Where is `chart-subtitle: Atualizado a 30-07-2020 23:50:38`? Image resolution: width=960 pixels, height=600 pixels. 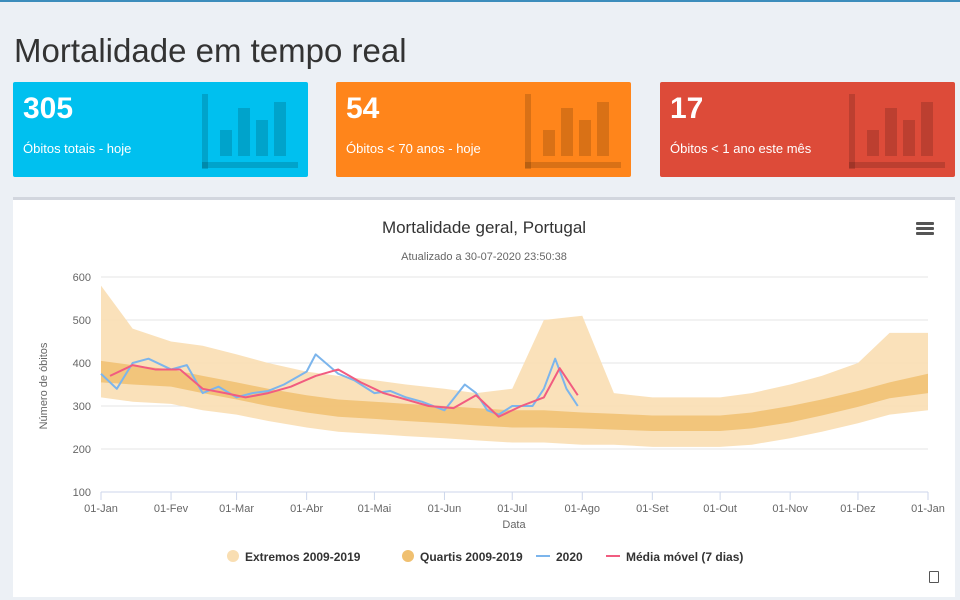 chart-subtitle: Atualizado a 30-07-2020 23:50:38 is located at coordinates (484, 257).